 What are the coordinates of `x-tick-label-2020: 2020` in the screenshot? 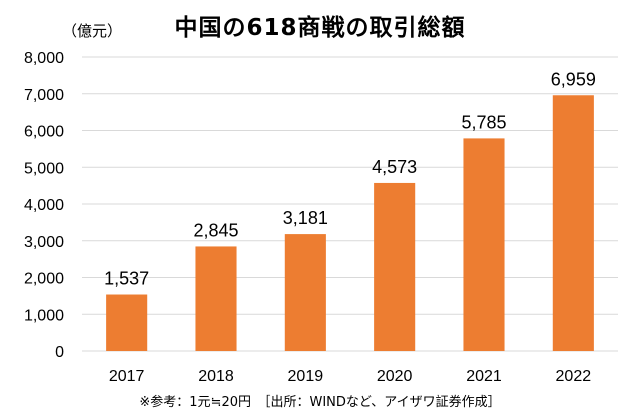 It's located at (395, 376).